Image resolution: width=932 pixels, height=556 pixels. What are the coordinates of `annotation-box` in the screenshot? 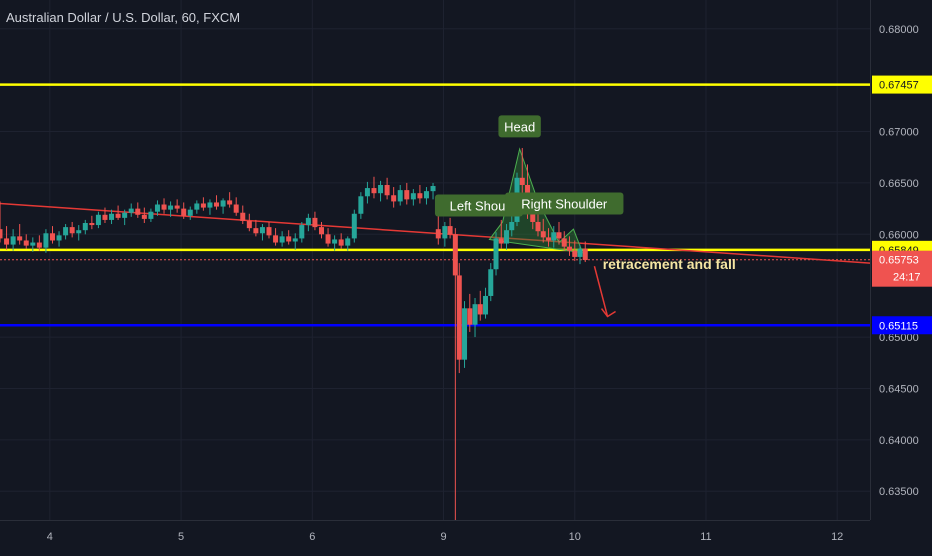 It's located at (519, 126).